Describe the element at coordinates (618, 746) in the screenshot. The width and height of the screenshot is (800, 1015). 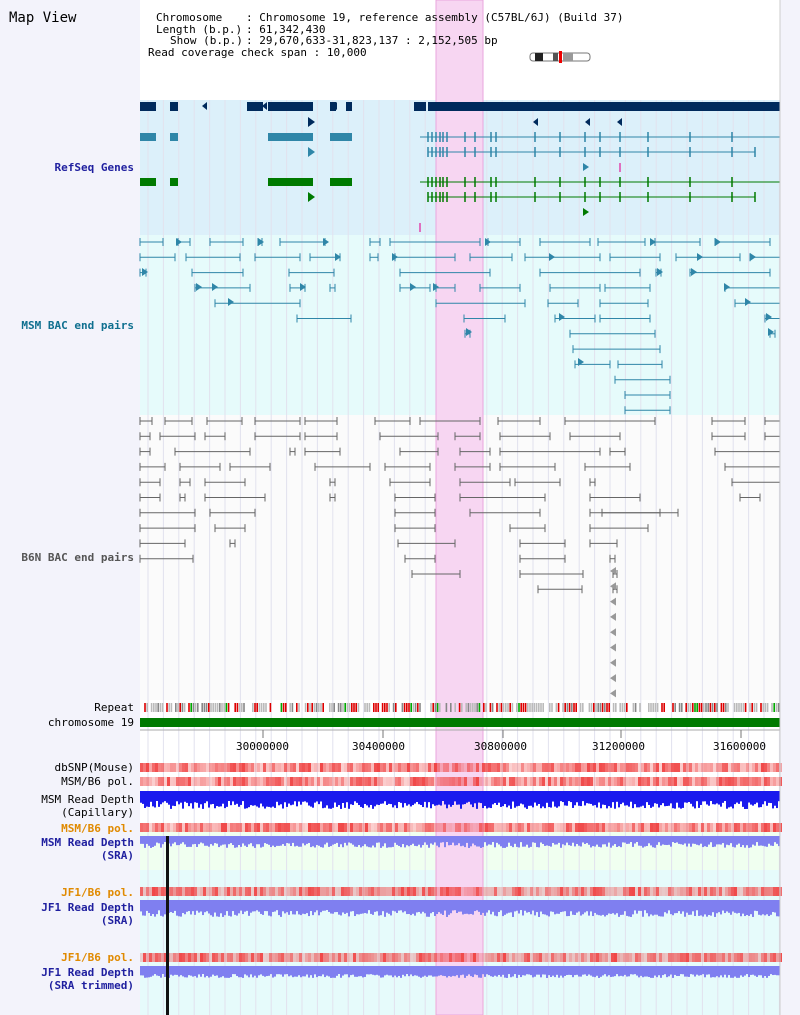
I see `axis-tick-31200000: 31200000` at that location.